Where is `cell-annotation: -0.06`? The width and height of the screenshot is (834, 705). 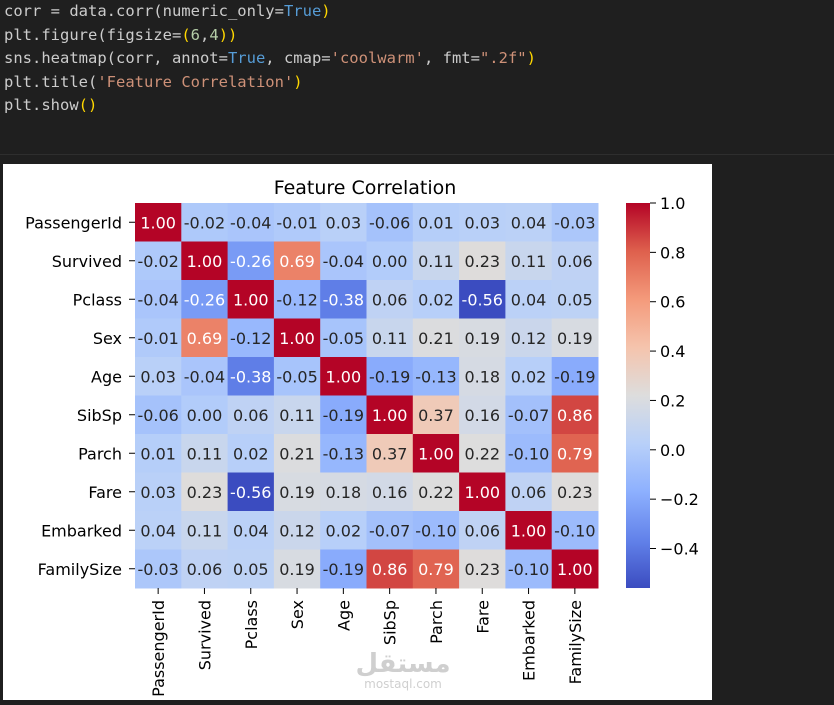
cell-annotation: -0.06 is located at coordinates (157, 415).